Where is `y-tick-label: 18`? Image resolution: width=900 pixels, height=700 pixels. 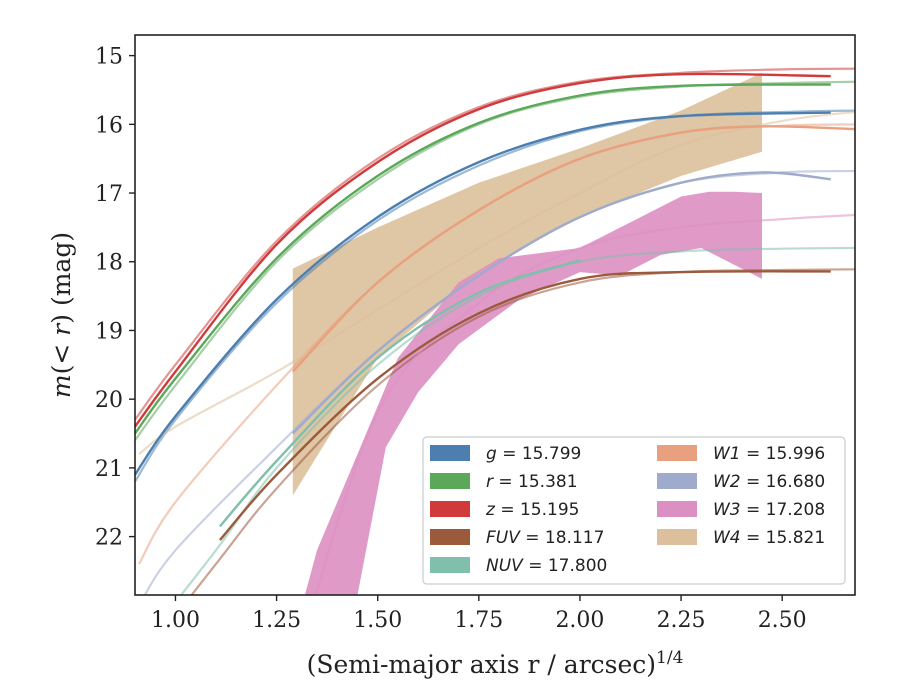 y-tick-label: 18 is located at coordinates (109, 263).